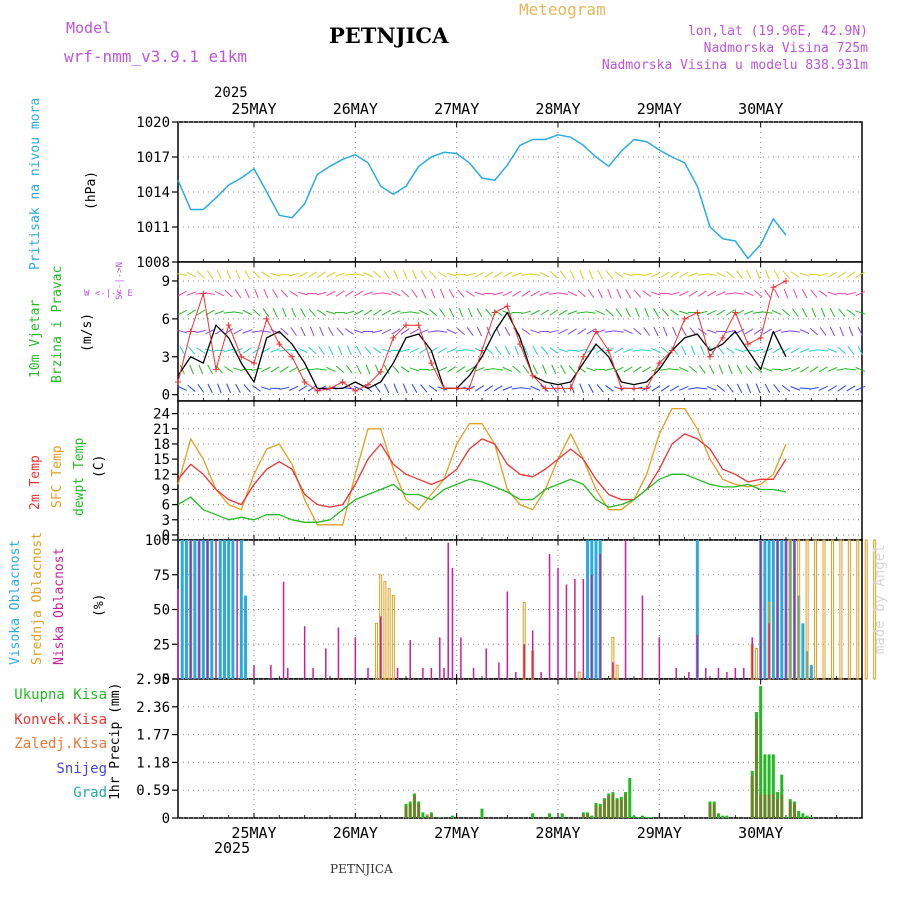 The width and height of the screenshot is (900, 900). What do you see at coordinates (153, 123) in the screenshot?
I see `y-tick-label: 1020` at bounding box center [153, 123].